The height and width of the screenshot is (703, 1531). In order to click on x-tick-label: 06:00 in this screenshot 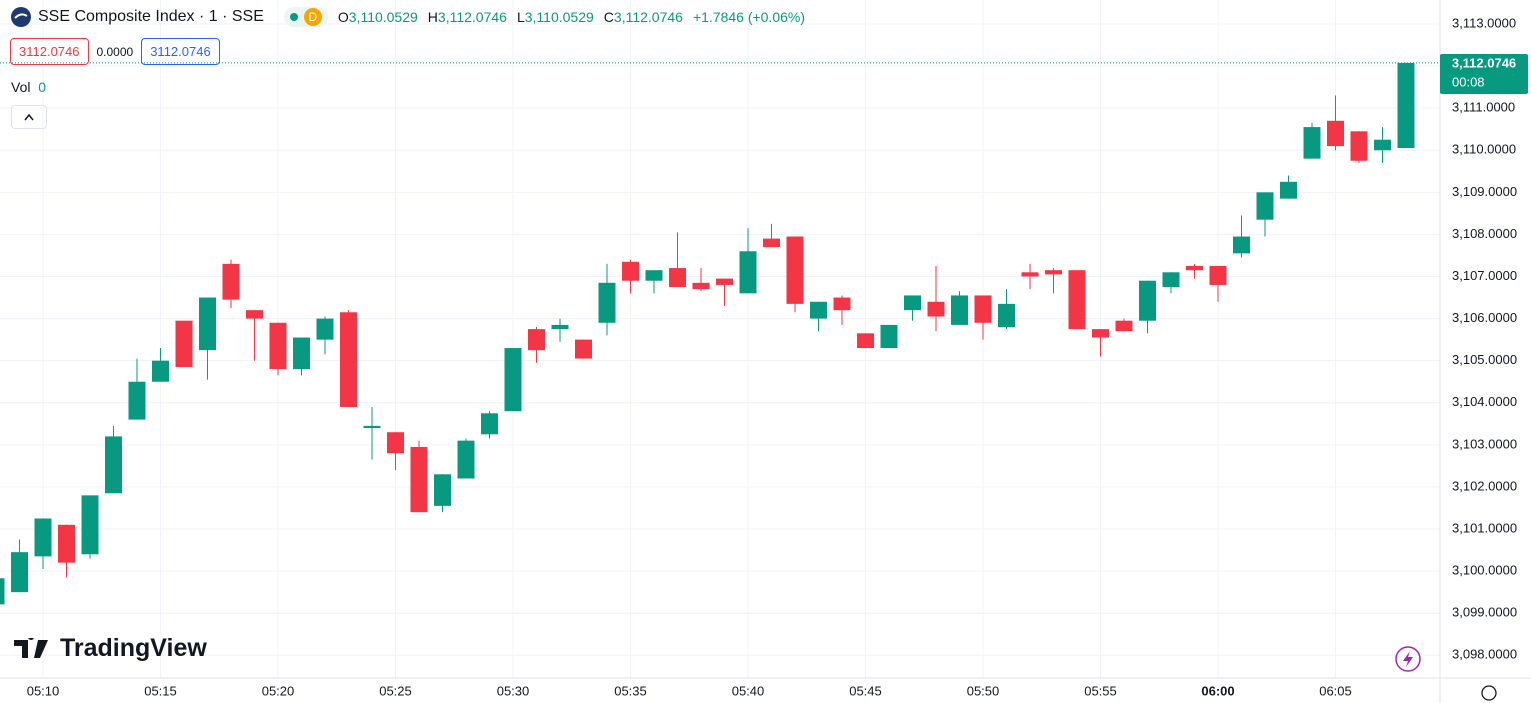, I will do `click(1217, 690)`.